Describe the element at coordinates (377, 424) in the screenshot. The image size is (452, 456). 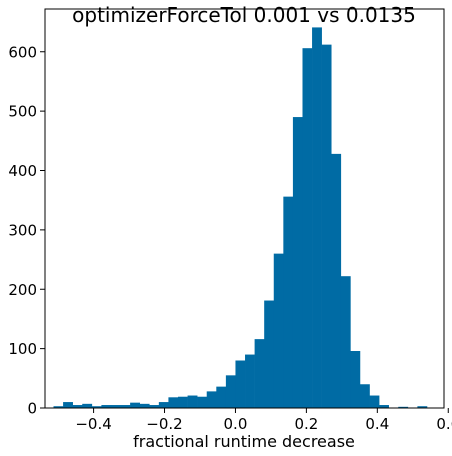
I see `x-tick-label: 0.4` at that location.